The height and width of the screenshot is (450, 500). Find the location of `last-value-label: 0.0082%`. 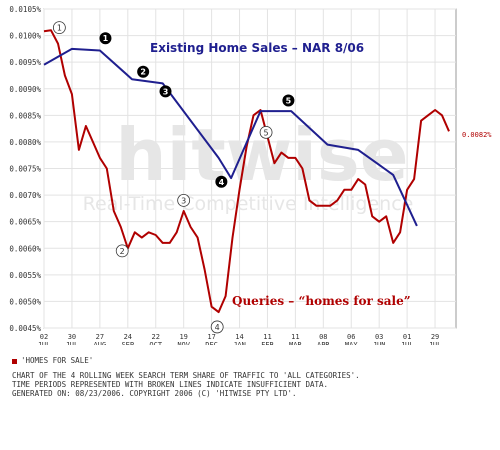

last-value-label: 0.0082% is located at coordinates (477, 135).